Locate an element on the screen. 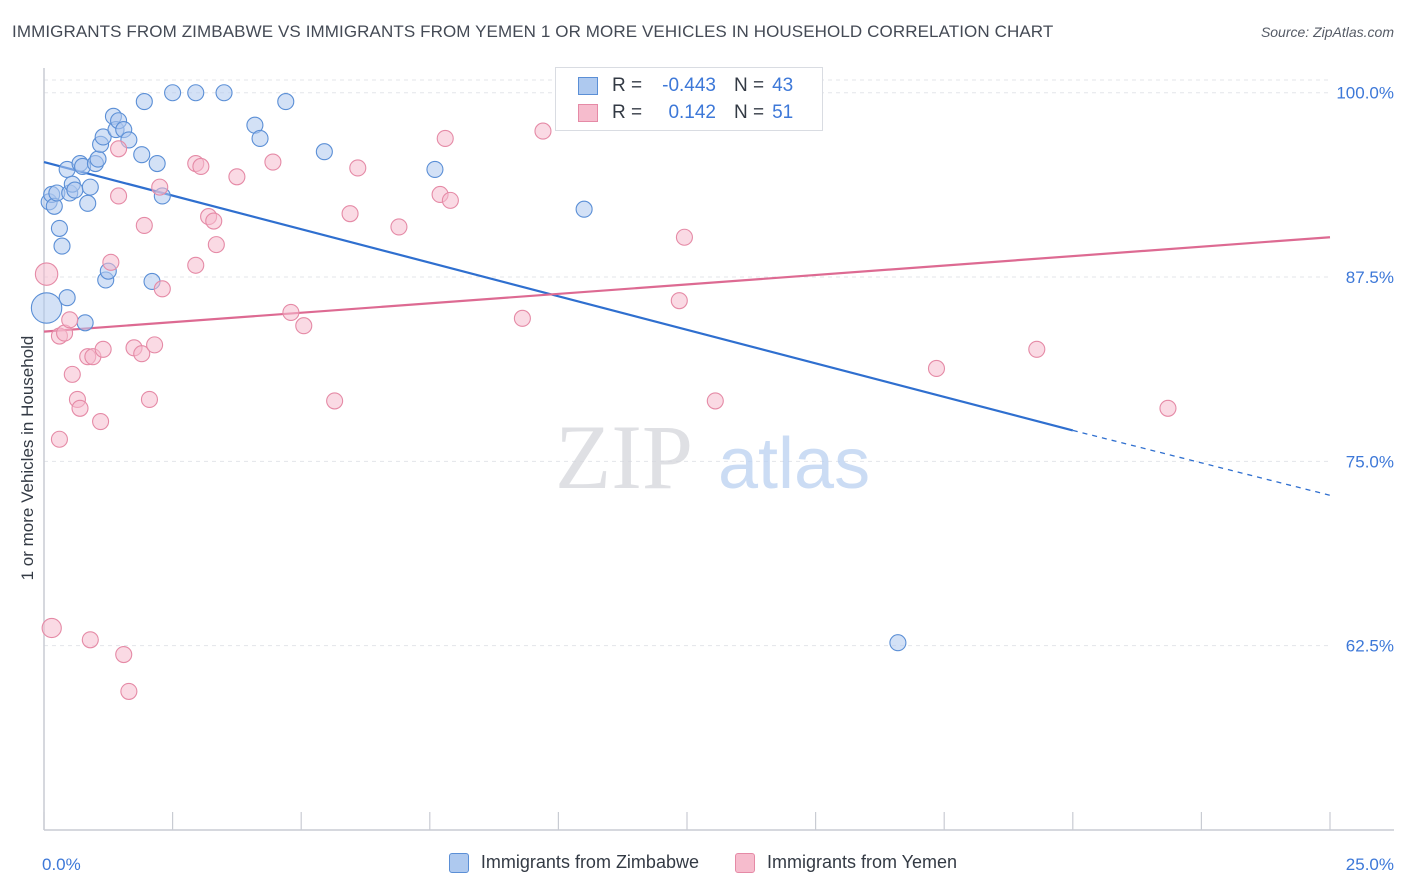 The height and width of the screenshot is (892, 1406). series-swatch-zimbabwe is located at coordinates (458, 862).